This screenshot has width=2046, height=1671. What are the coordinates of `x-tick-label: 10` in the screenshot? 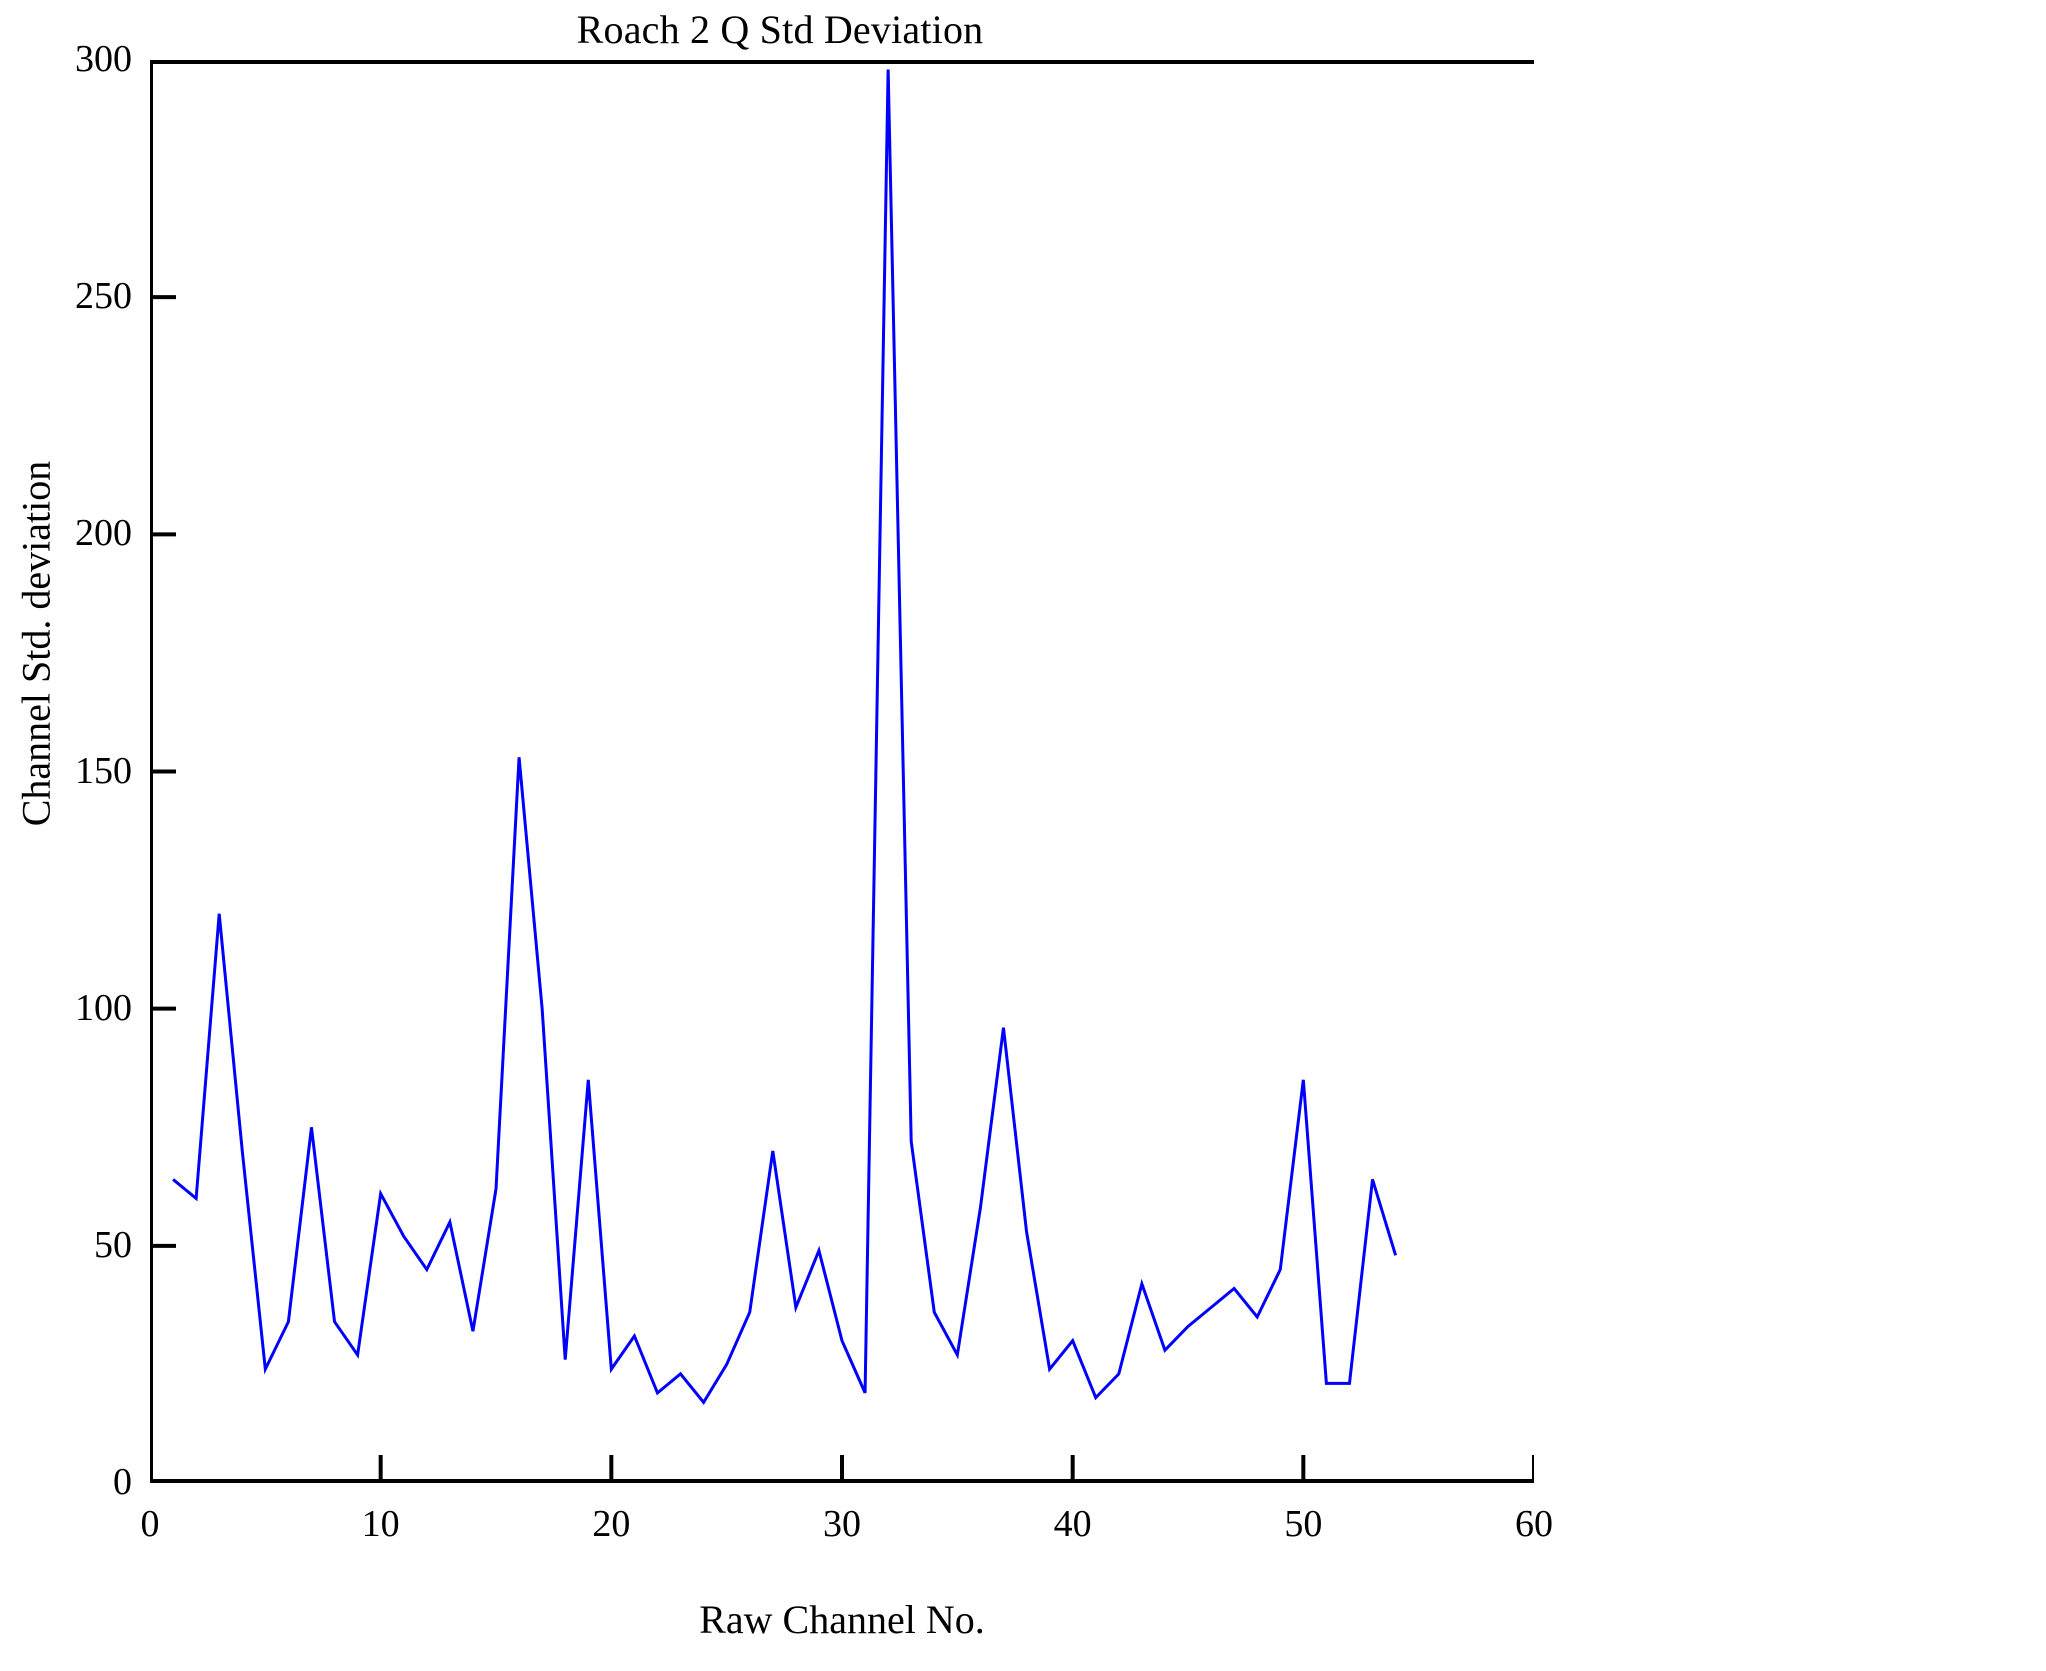 It's located at (380, 1524).